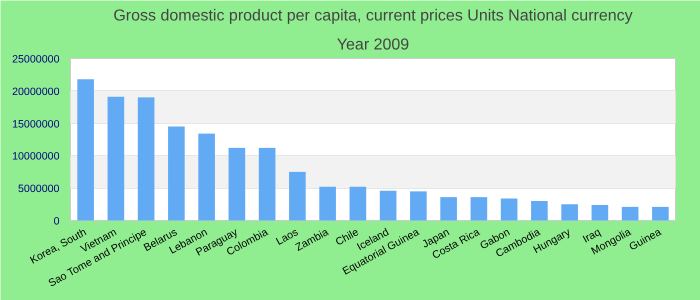 This screenshot has width=700, height=300. Describe the element at coordinates (57, 222) in the screenshot. I see `y-tick-label: 0` at that location.